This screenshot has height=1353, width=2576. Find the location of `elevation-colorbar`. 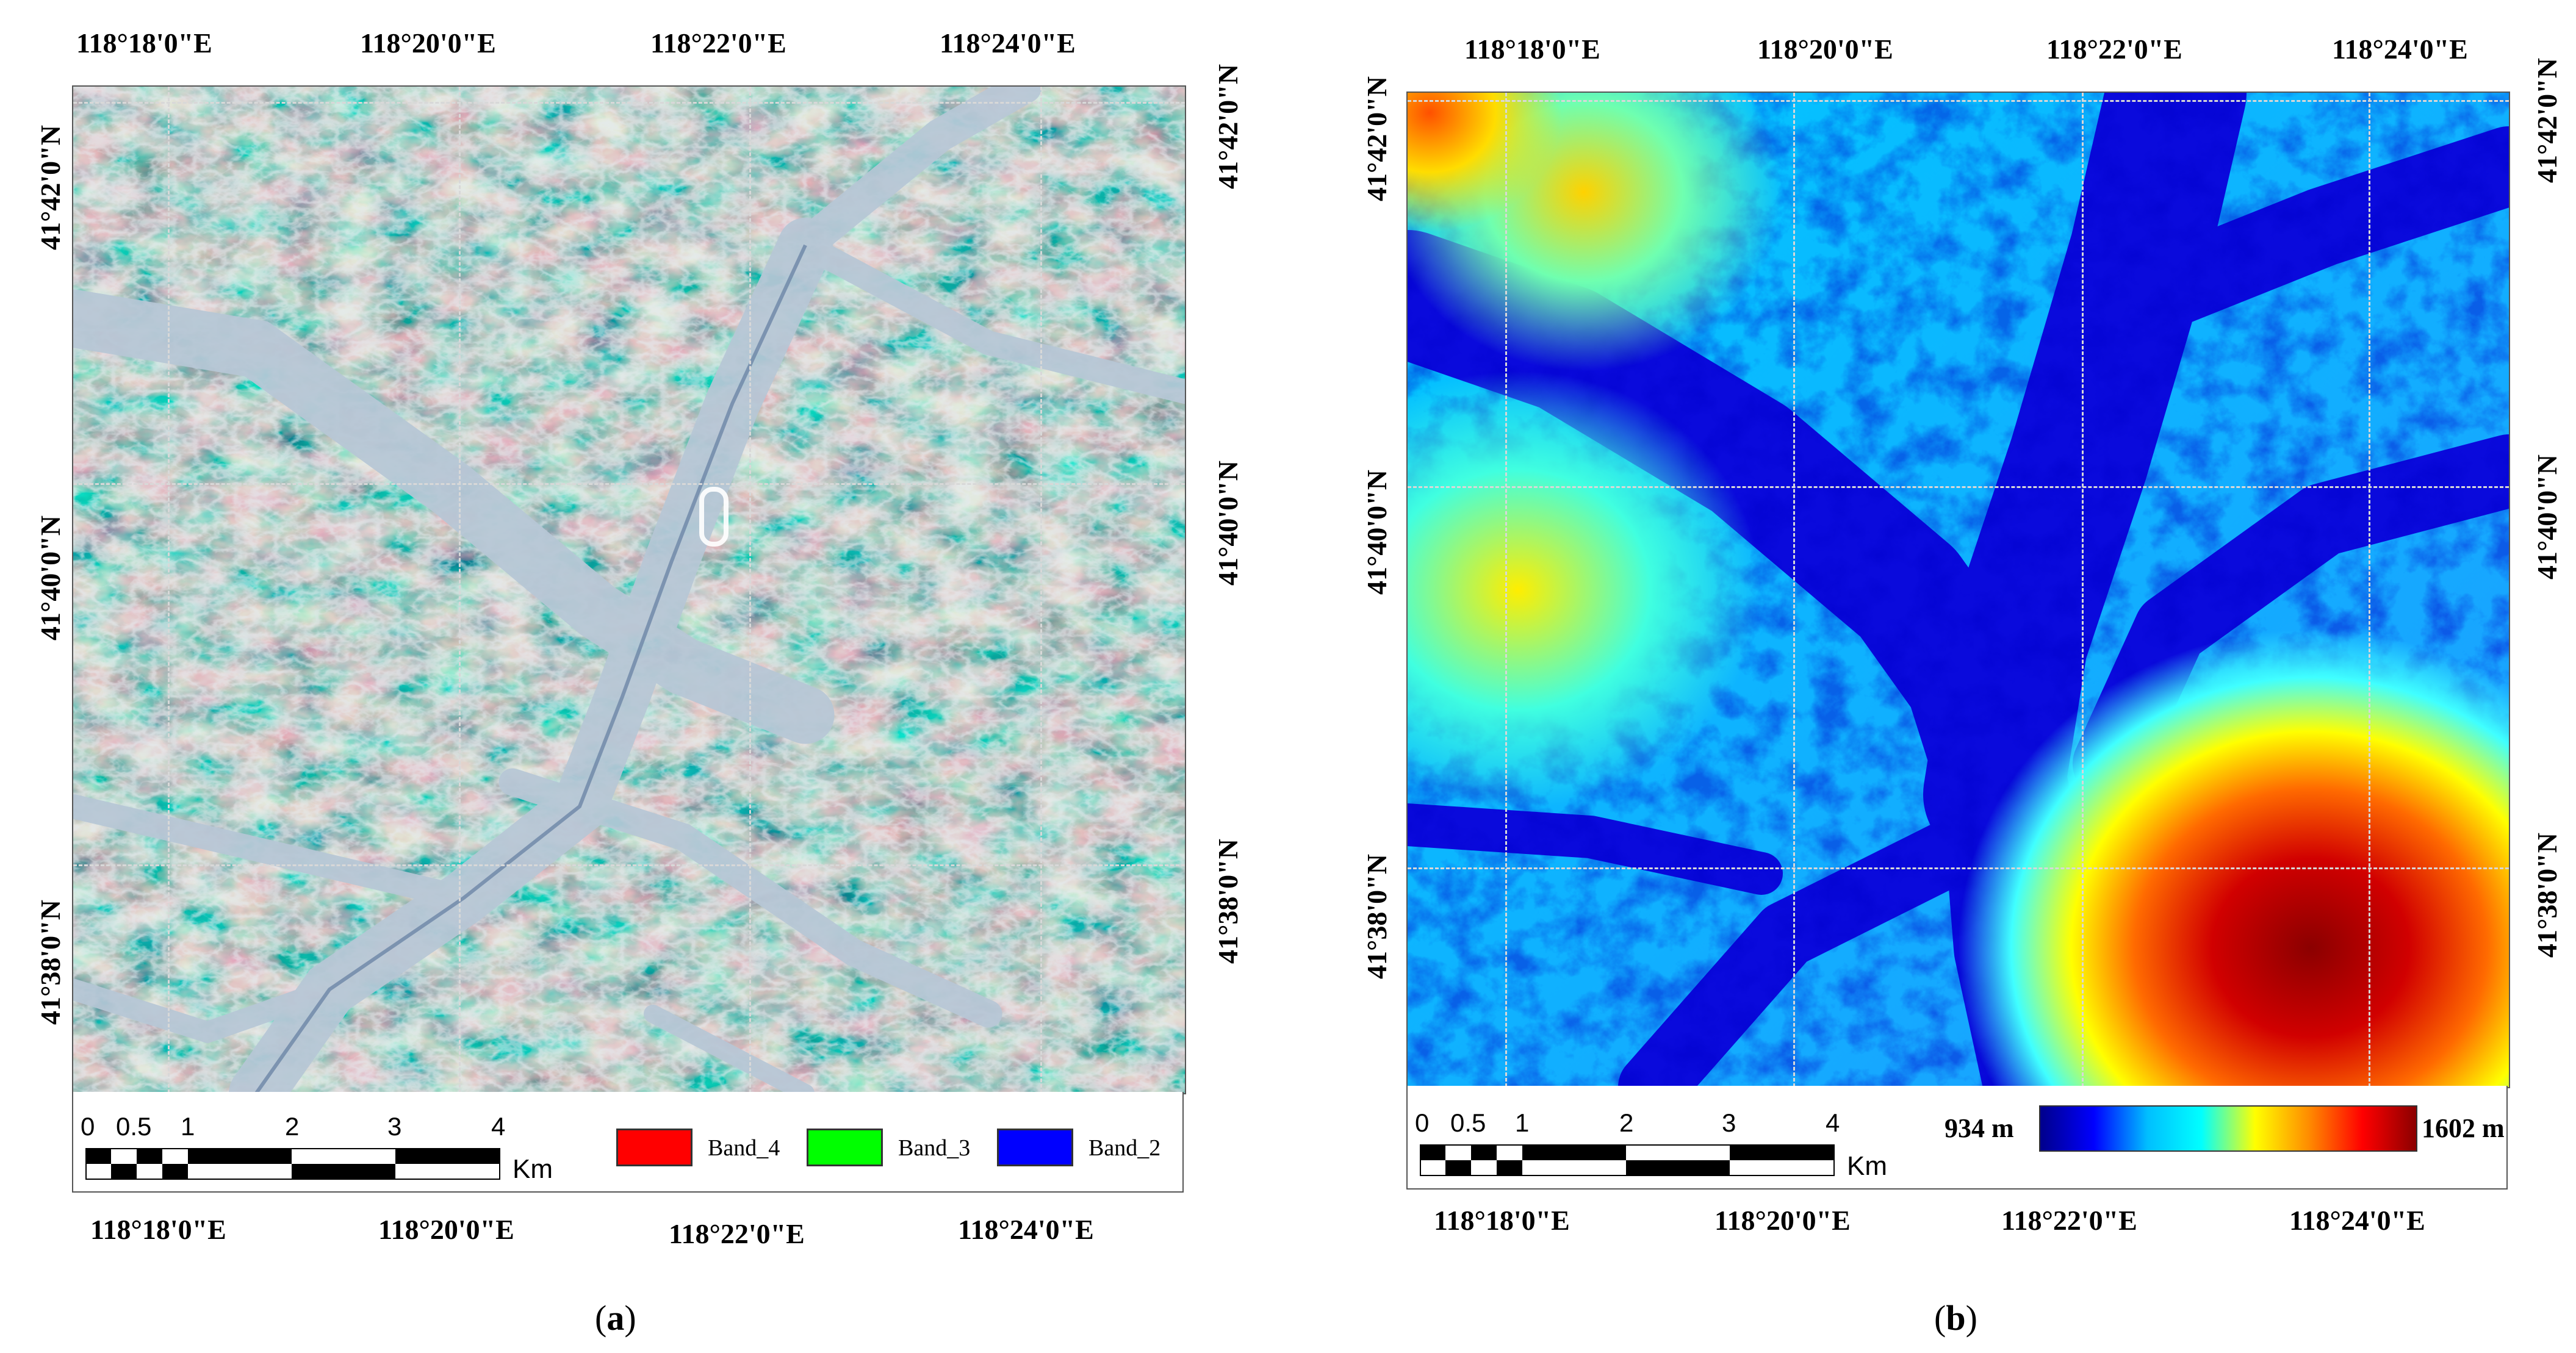

elevation-colorbar is located at coordinates (2228, 1128).